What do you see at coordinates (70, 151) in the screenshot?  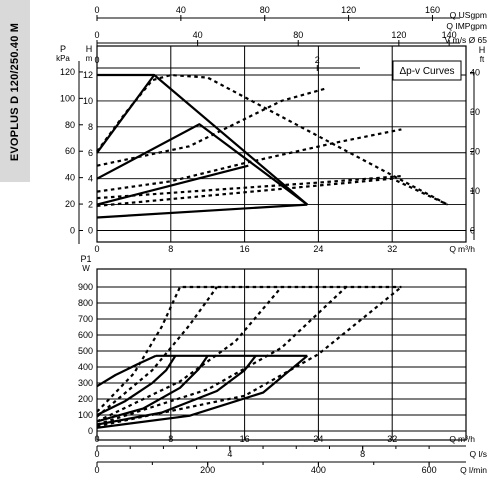 I see `kpa-tick-label: 60` at bounding box center [70, 151].